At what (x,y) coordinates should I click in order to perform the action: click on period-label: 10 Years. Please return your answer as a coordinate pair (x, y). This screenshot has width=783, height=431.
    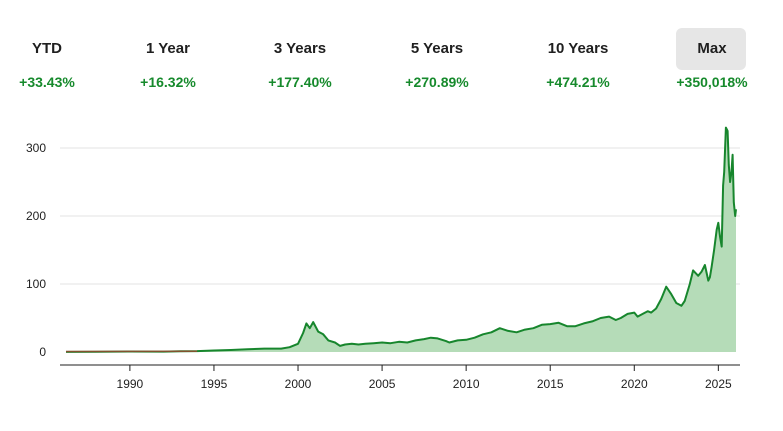
    Looking at the image, I should click on (578, 48).